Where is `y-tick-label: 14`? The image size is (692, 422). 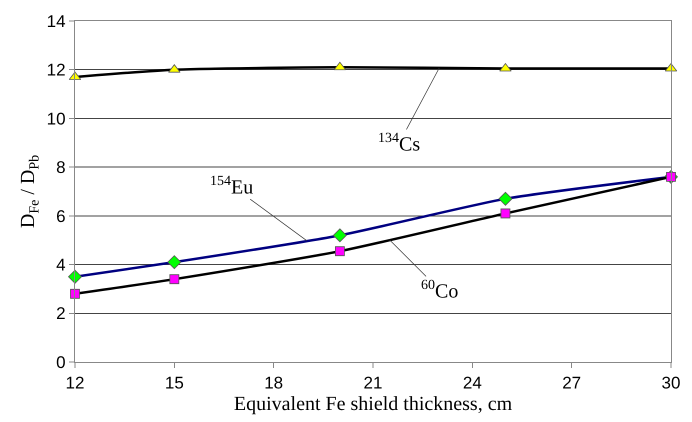
y-tick-label: 14 is located at coordinates (56, 21).